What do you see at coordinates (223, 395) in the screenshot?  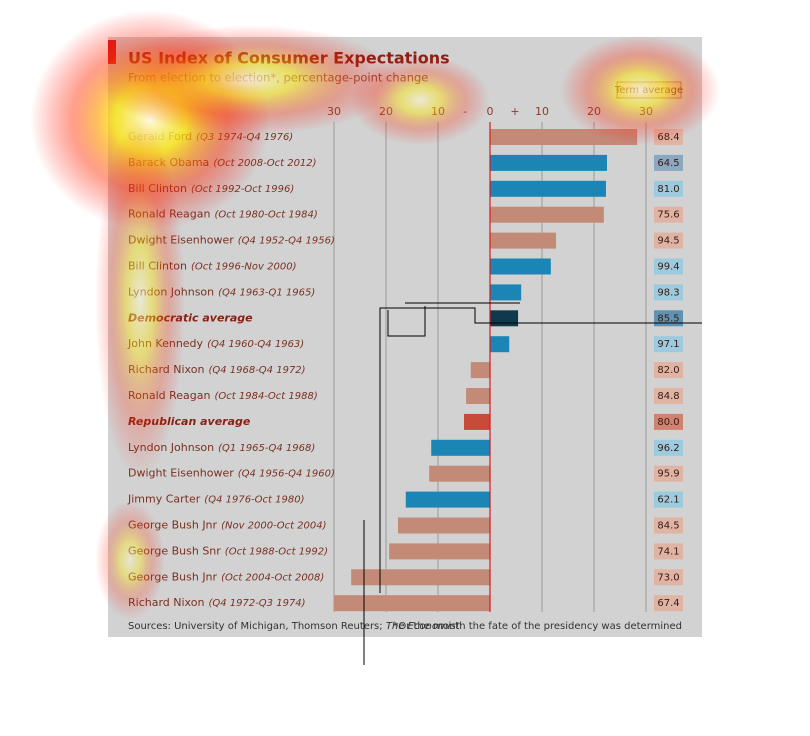 I see `row-label: Ronald Reagan (Oct 1984-Oct 1988)` at bounding box center [223, 395].